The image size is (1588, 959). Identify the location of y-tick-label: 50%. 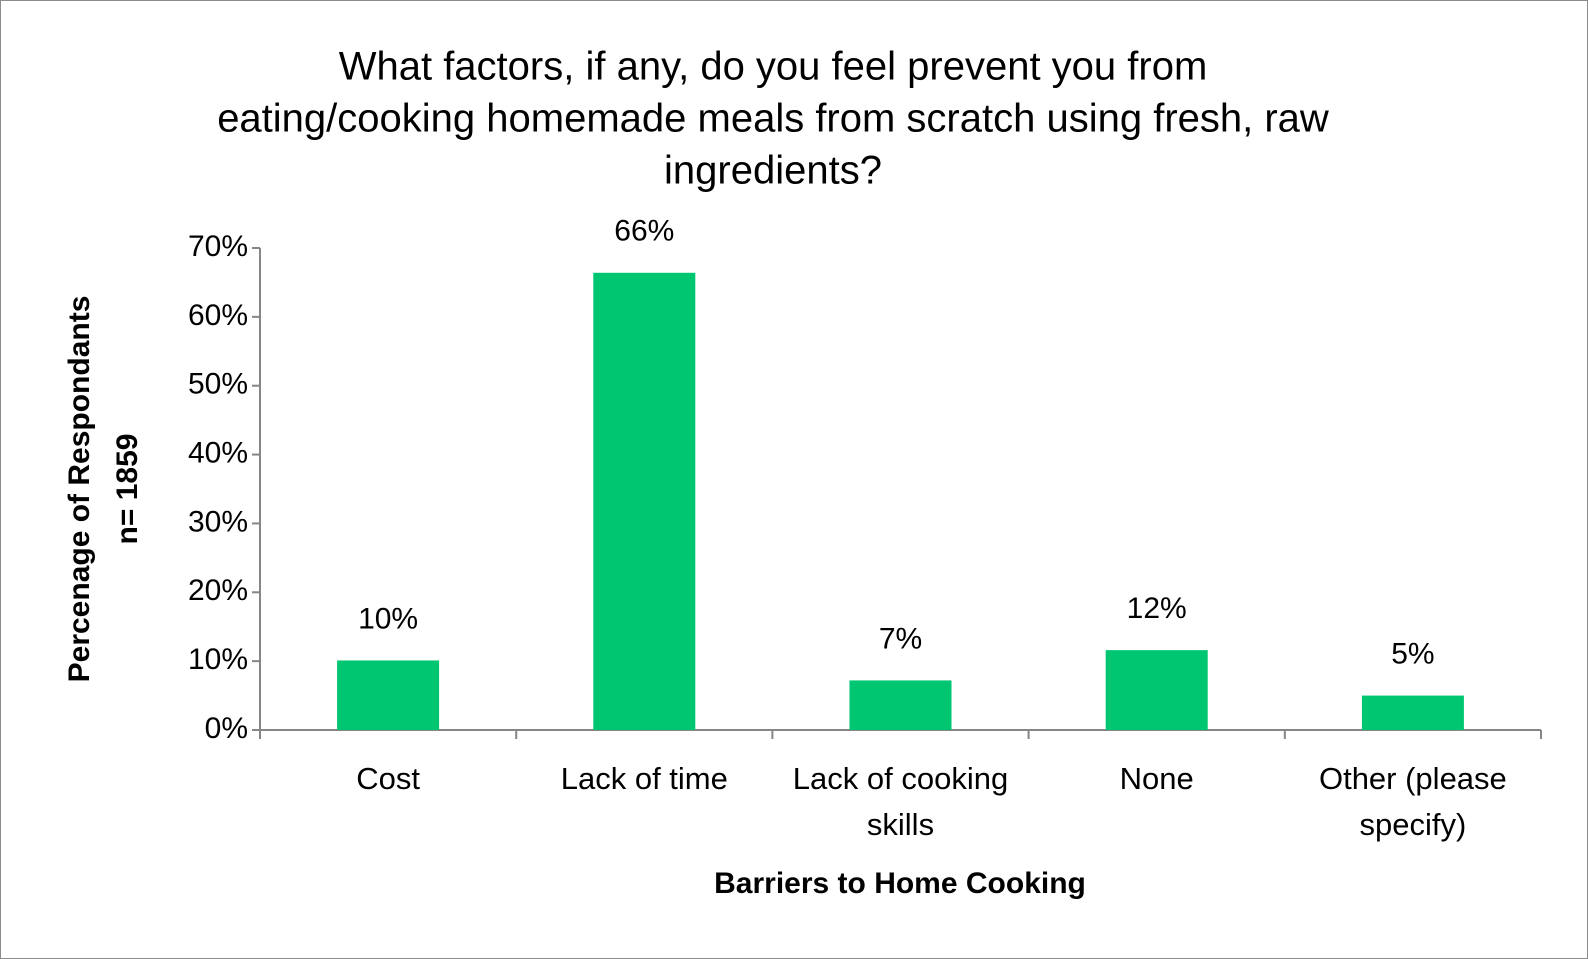
(218, 384).